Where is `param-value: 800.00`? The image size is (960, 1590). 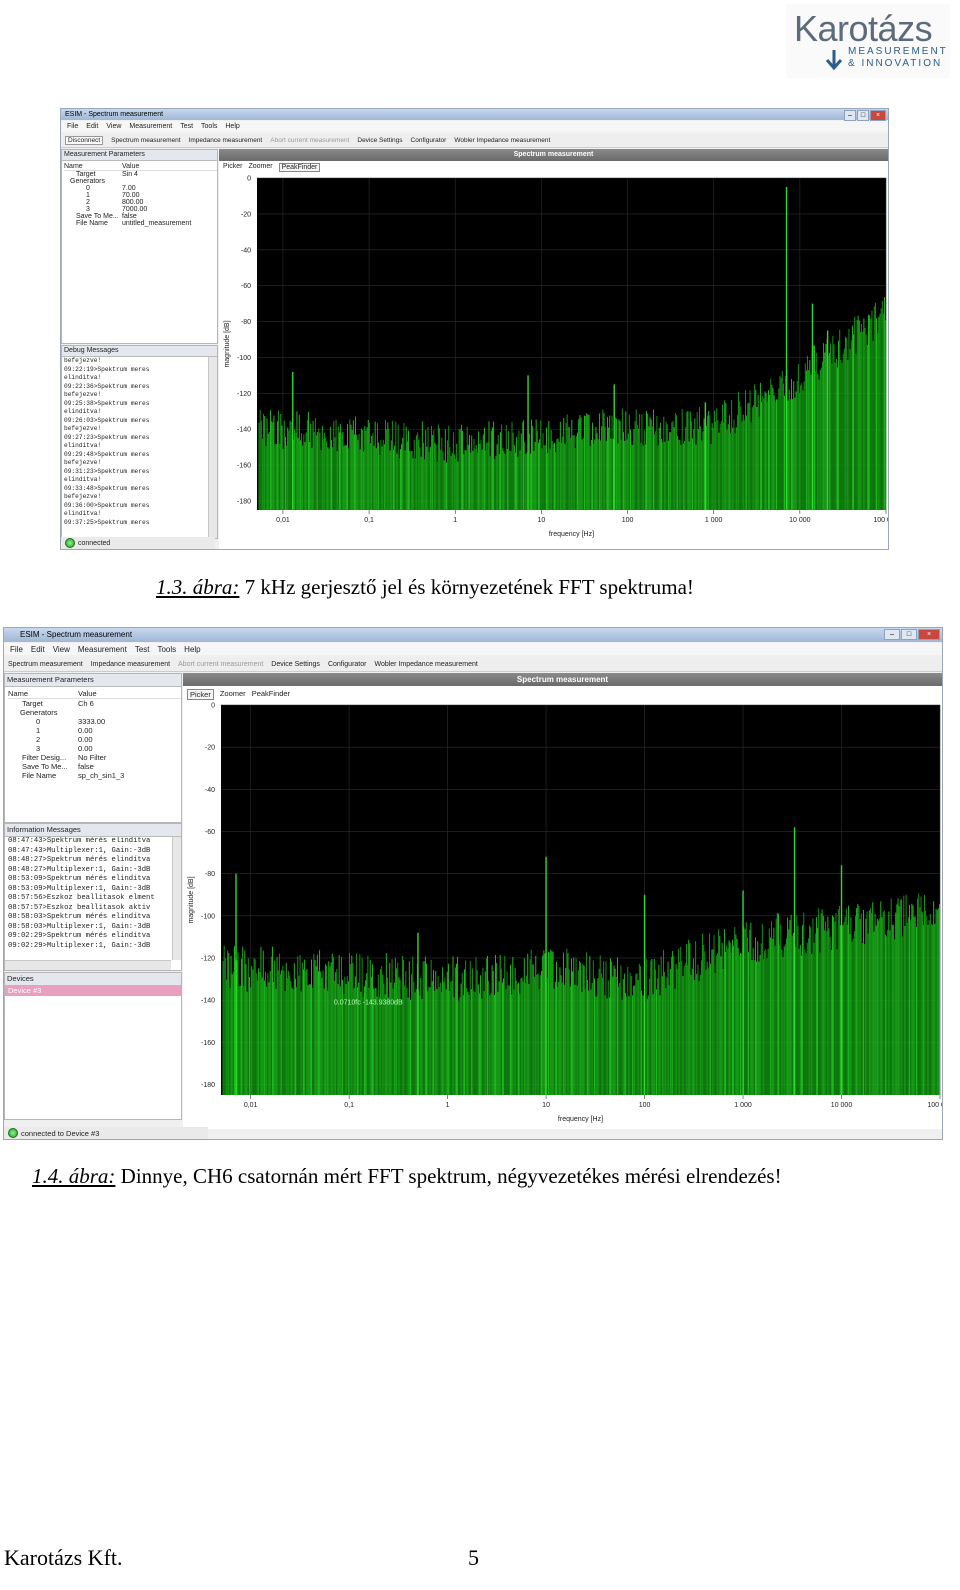 param-value: 800.00 is located at coordinates (133, 202).